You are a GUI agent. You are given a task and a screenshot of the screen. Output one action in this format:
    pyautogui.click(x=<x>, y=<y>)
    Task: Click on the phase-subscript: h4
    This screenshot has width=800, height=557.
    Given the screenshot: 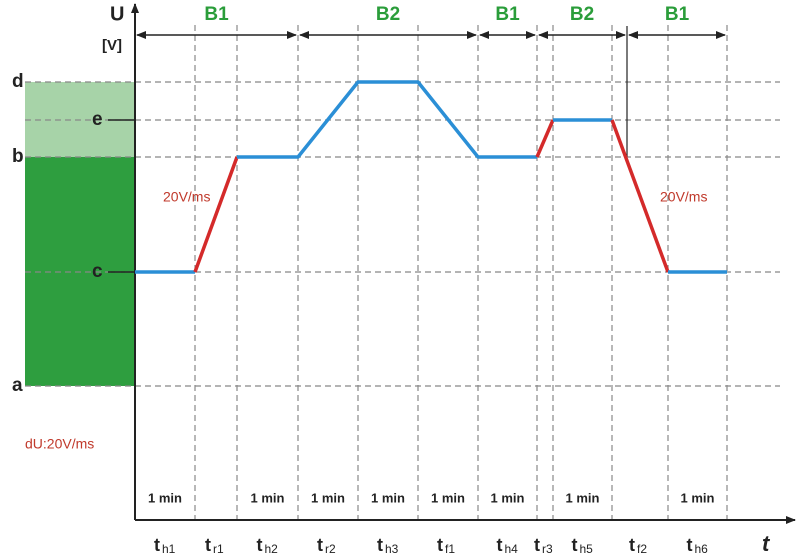 What is the action you would take?
    pyautogui.click(x=512, y=549)
    